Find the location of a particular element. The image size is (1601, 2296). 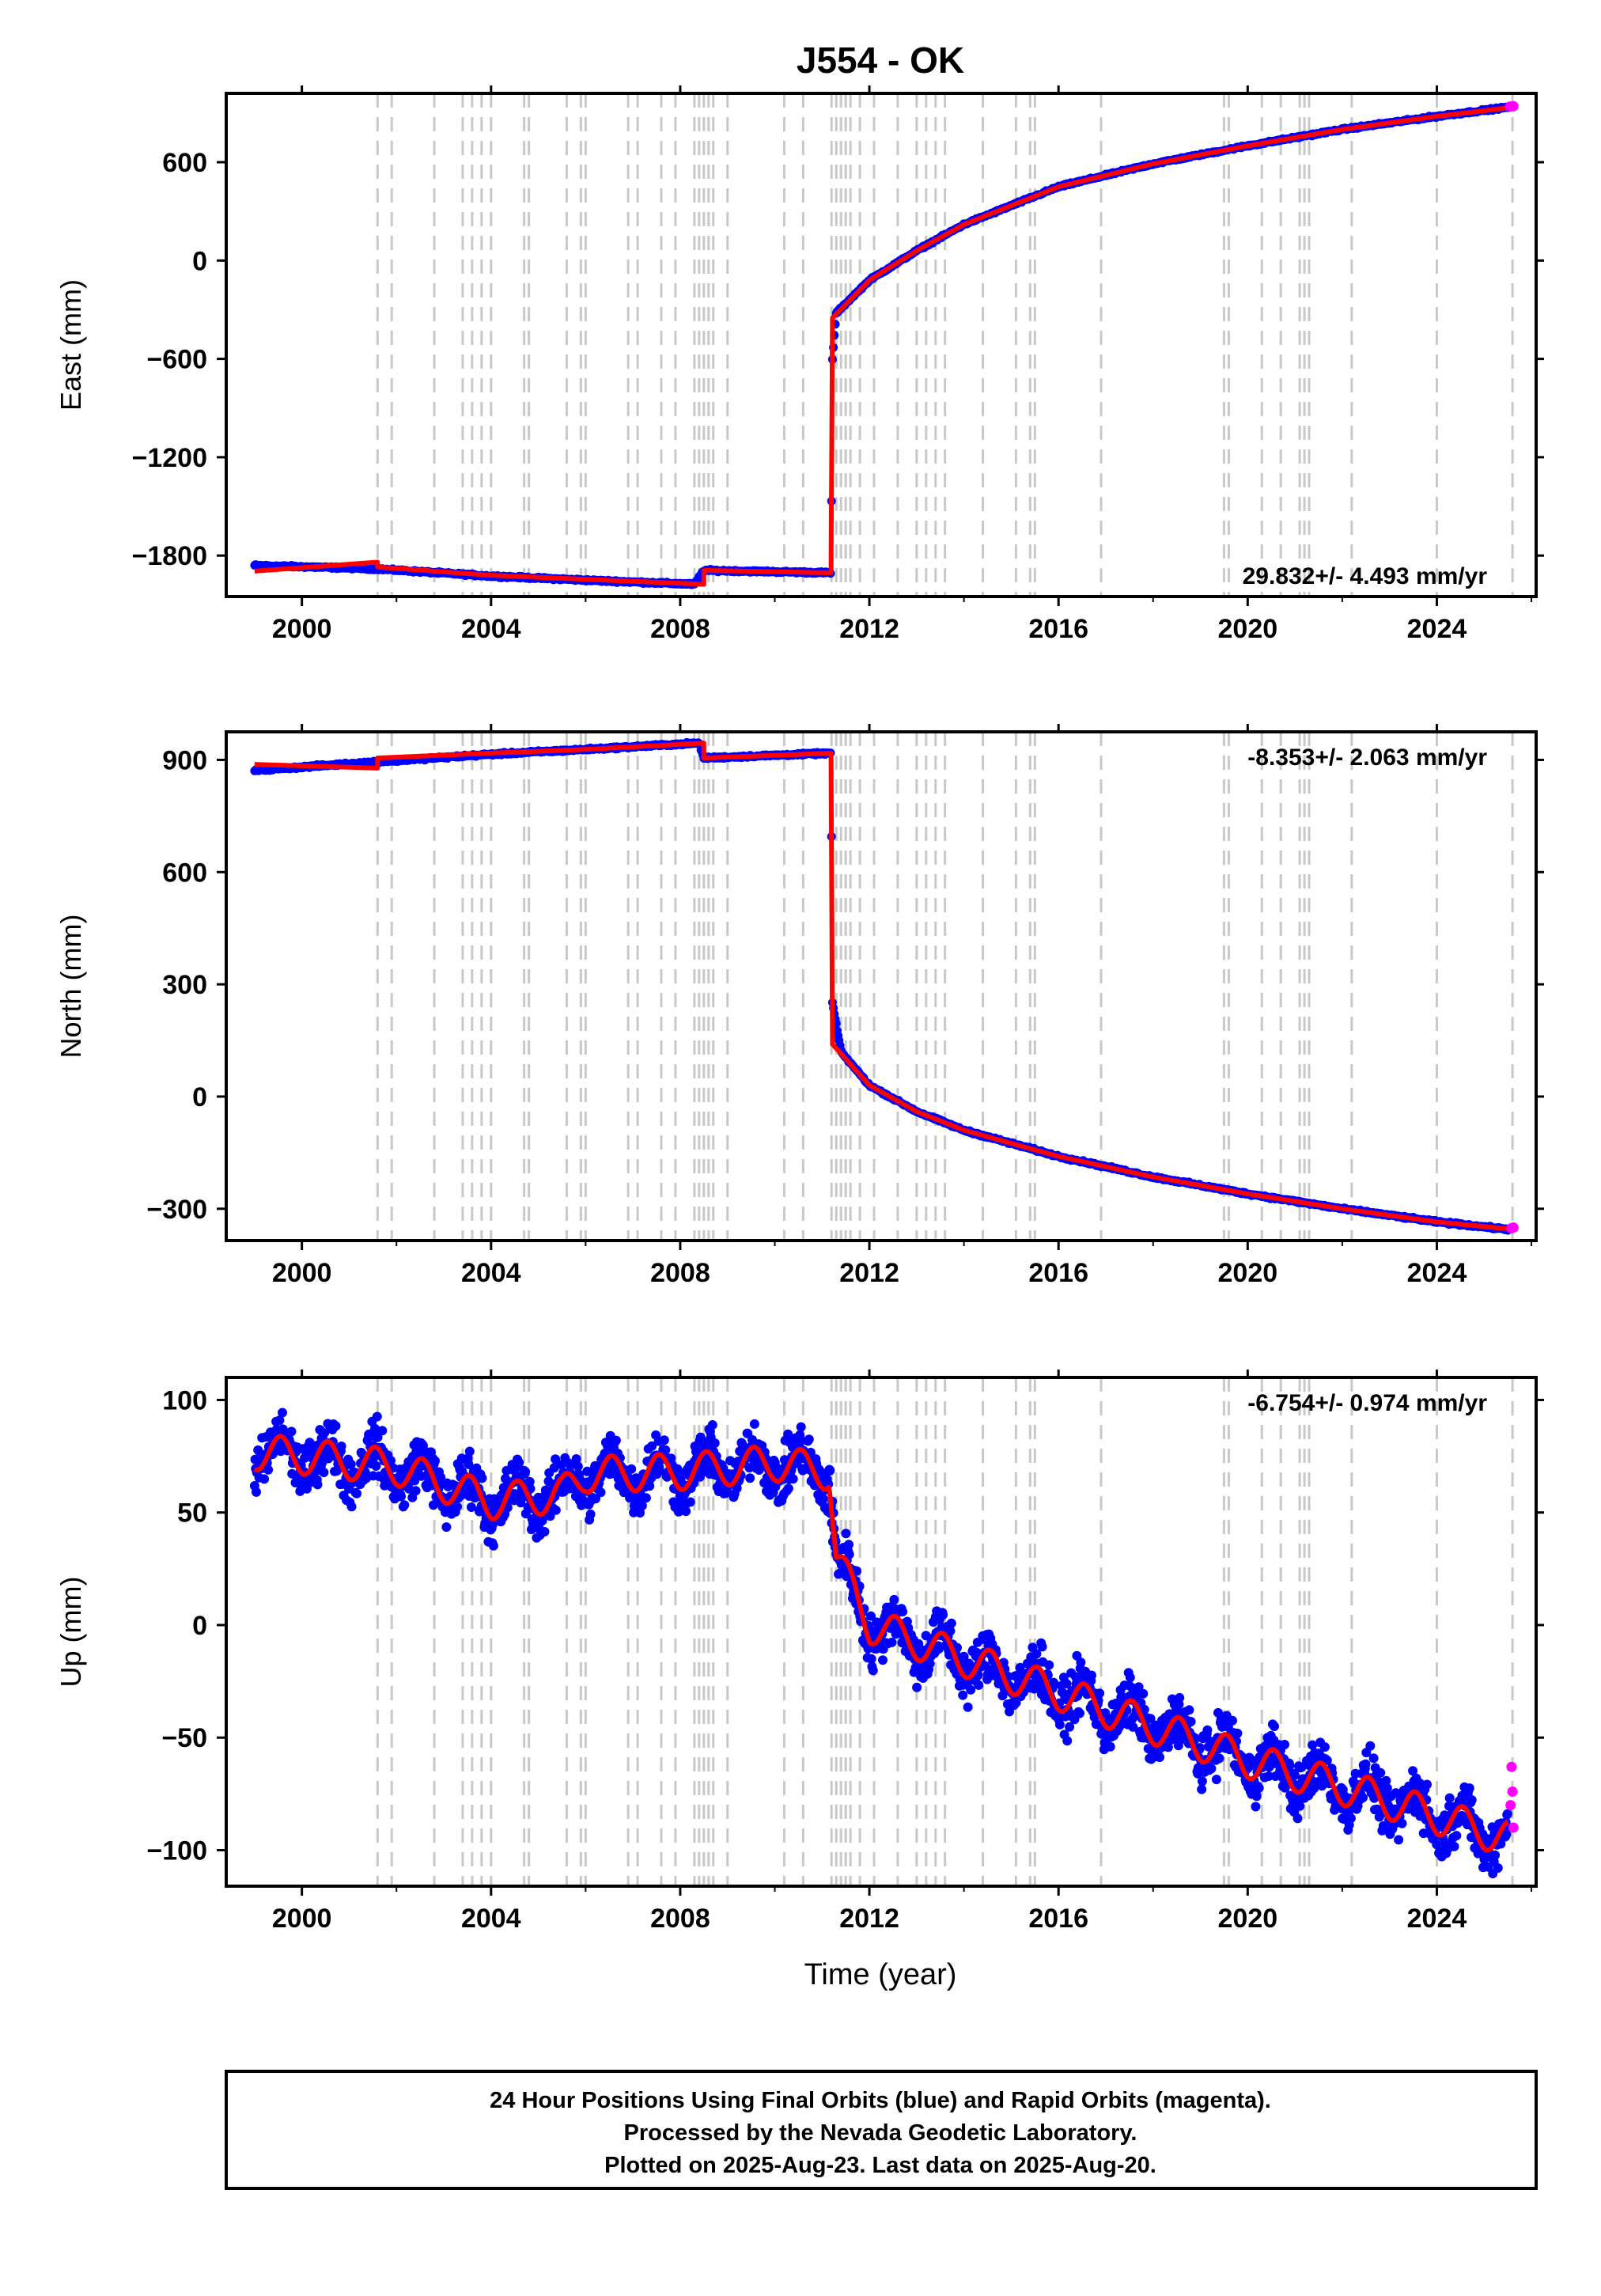

rapid-orbit-point is located at coordinates (1513, 106).